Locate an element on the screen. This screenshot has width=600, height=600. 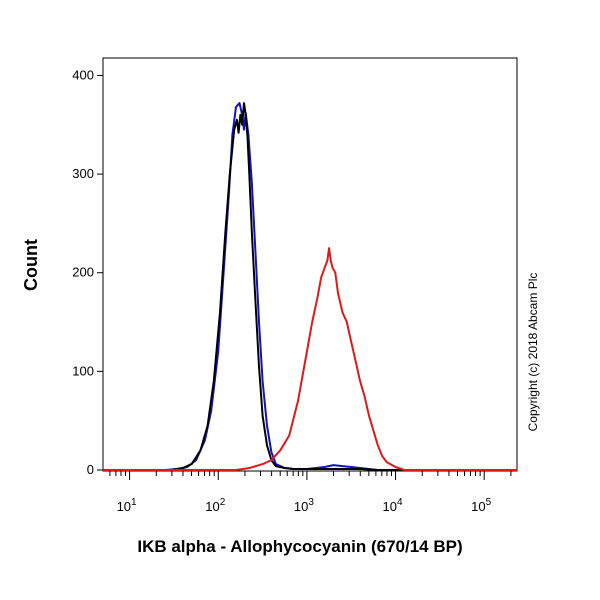
y-tick-label-100: 100 is located at coordinates (83, 370).